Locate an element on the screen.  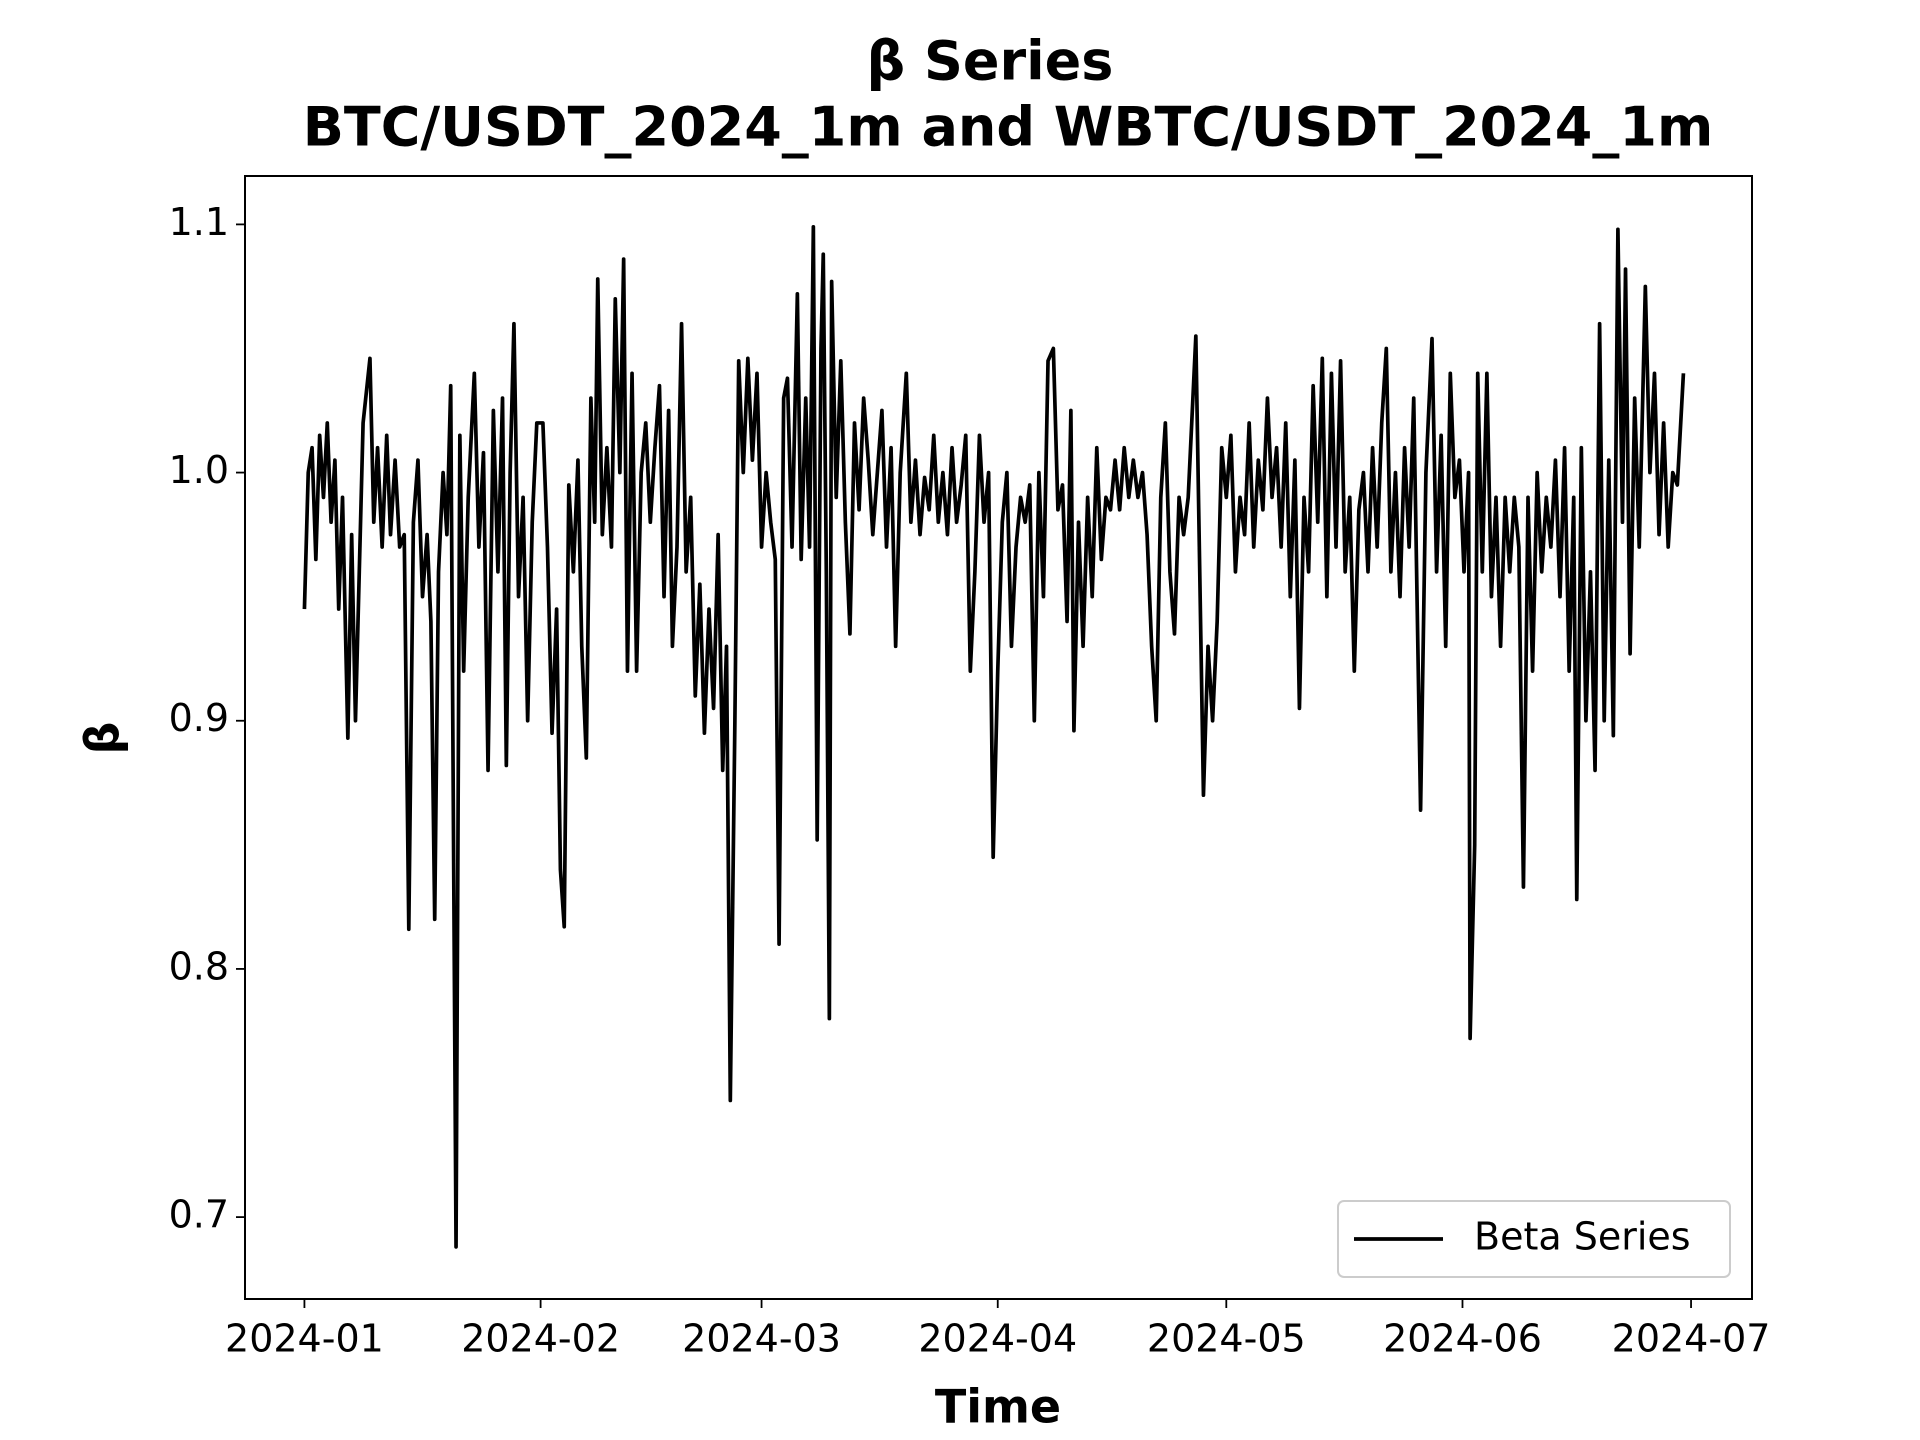
chart-title: β Series is located at coordinates (990, 61).